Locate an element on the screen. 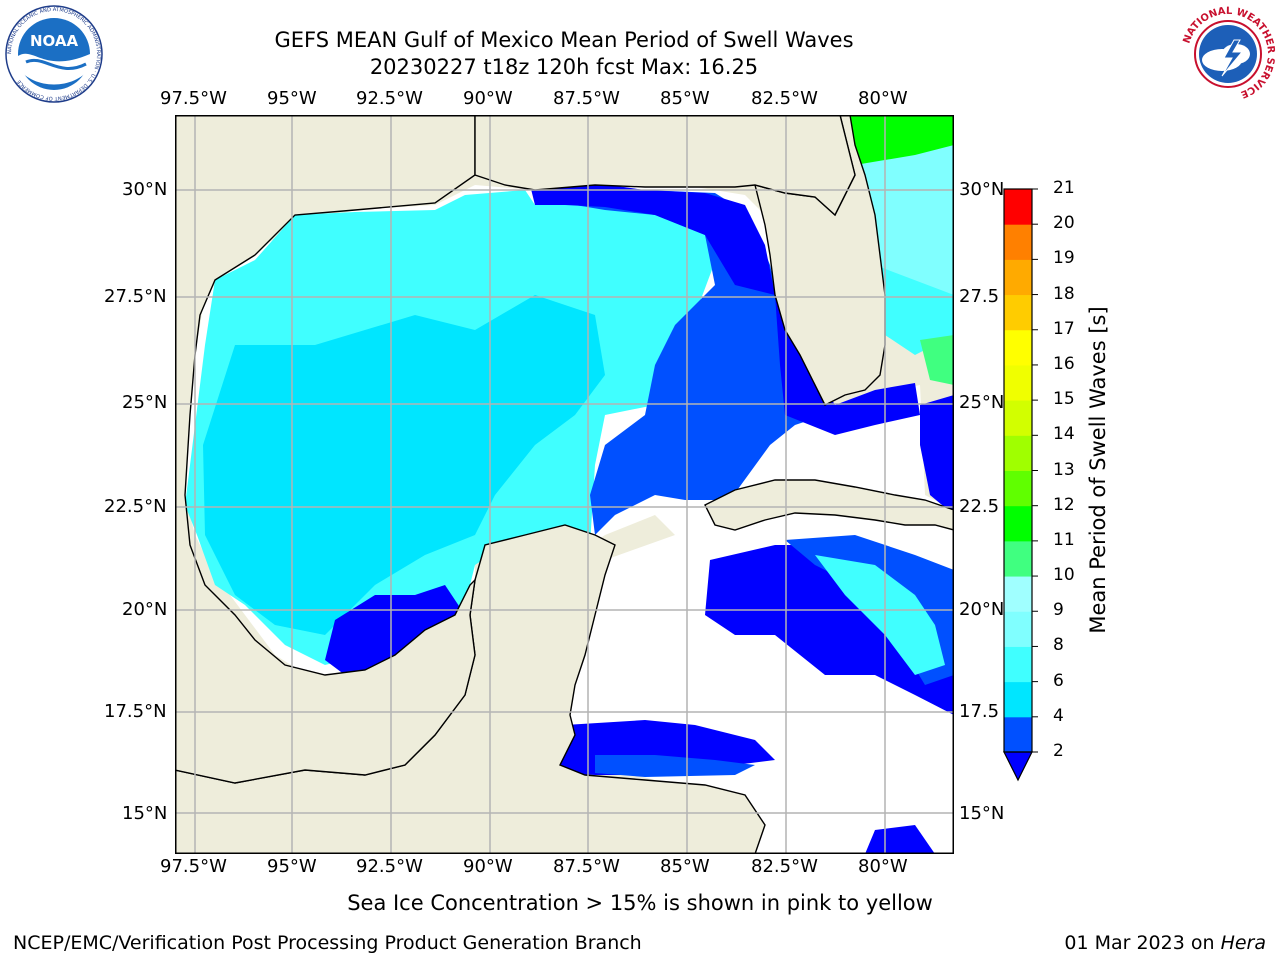 The width and height of the screenshot is (1280, 960). colorbar-tick-label: 13 is located at coordinates (1064, 469).